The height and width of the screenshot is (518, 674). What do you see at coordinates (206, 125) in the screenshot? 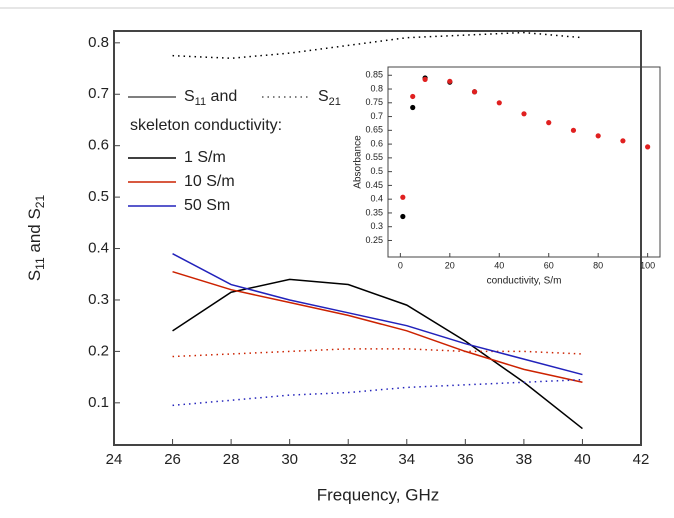
I see `legend-heading: skeleton conductivity:` at bounding box center [206, 125].